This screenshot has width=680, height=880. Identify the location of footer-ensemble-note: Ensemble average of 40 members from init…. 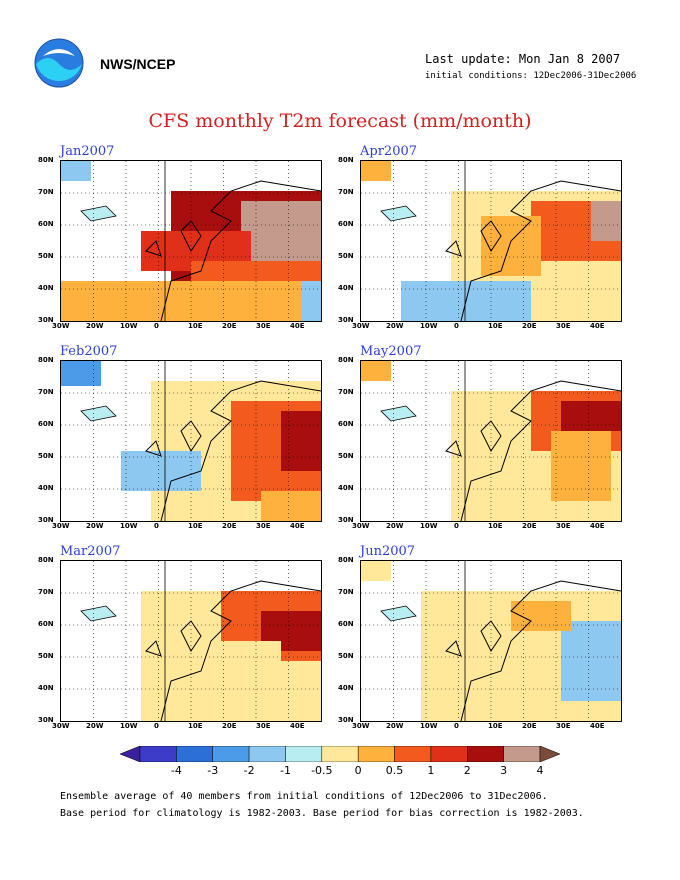
(304, 796).